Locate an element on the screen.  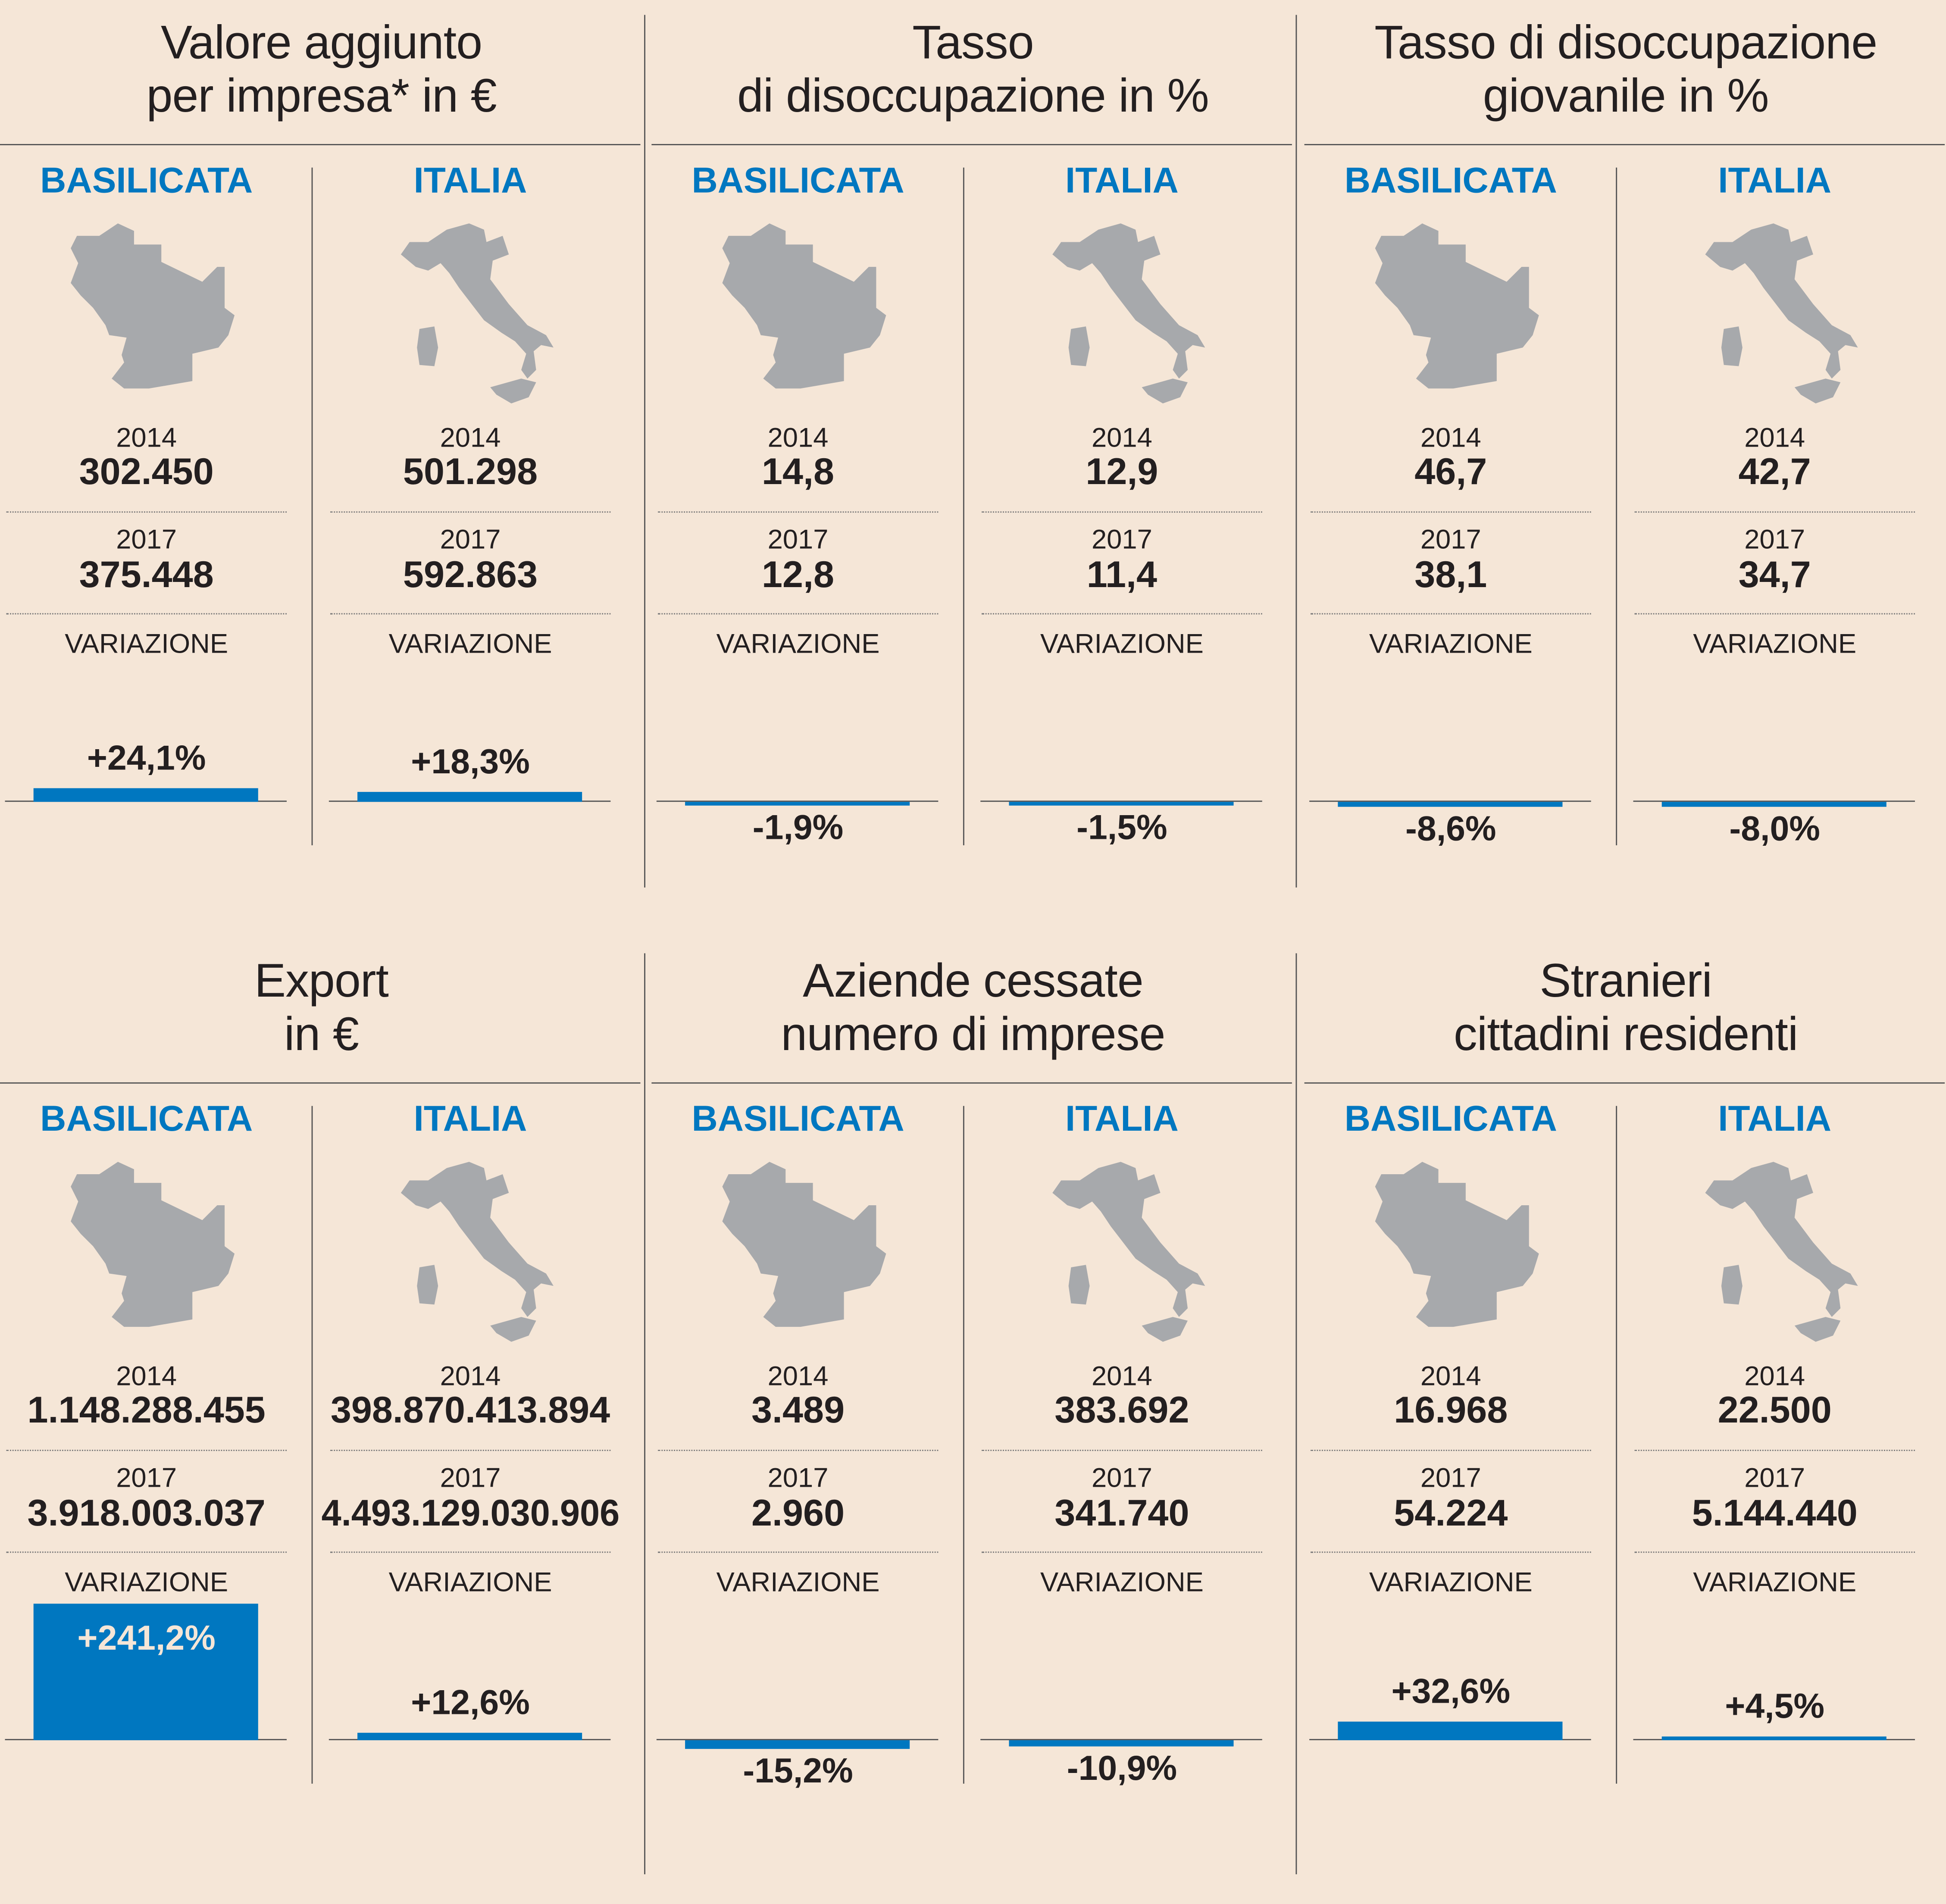
value-2017: 12,8 is located at coordinates (798, 576).